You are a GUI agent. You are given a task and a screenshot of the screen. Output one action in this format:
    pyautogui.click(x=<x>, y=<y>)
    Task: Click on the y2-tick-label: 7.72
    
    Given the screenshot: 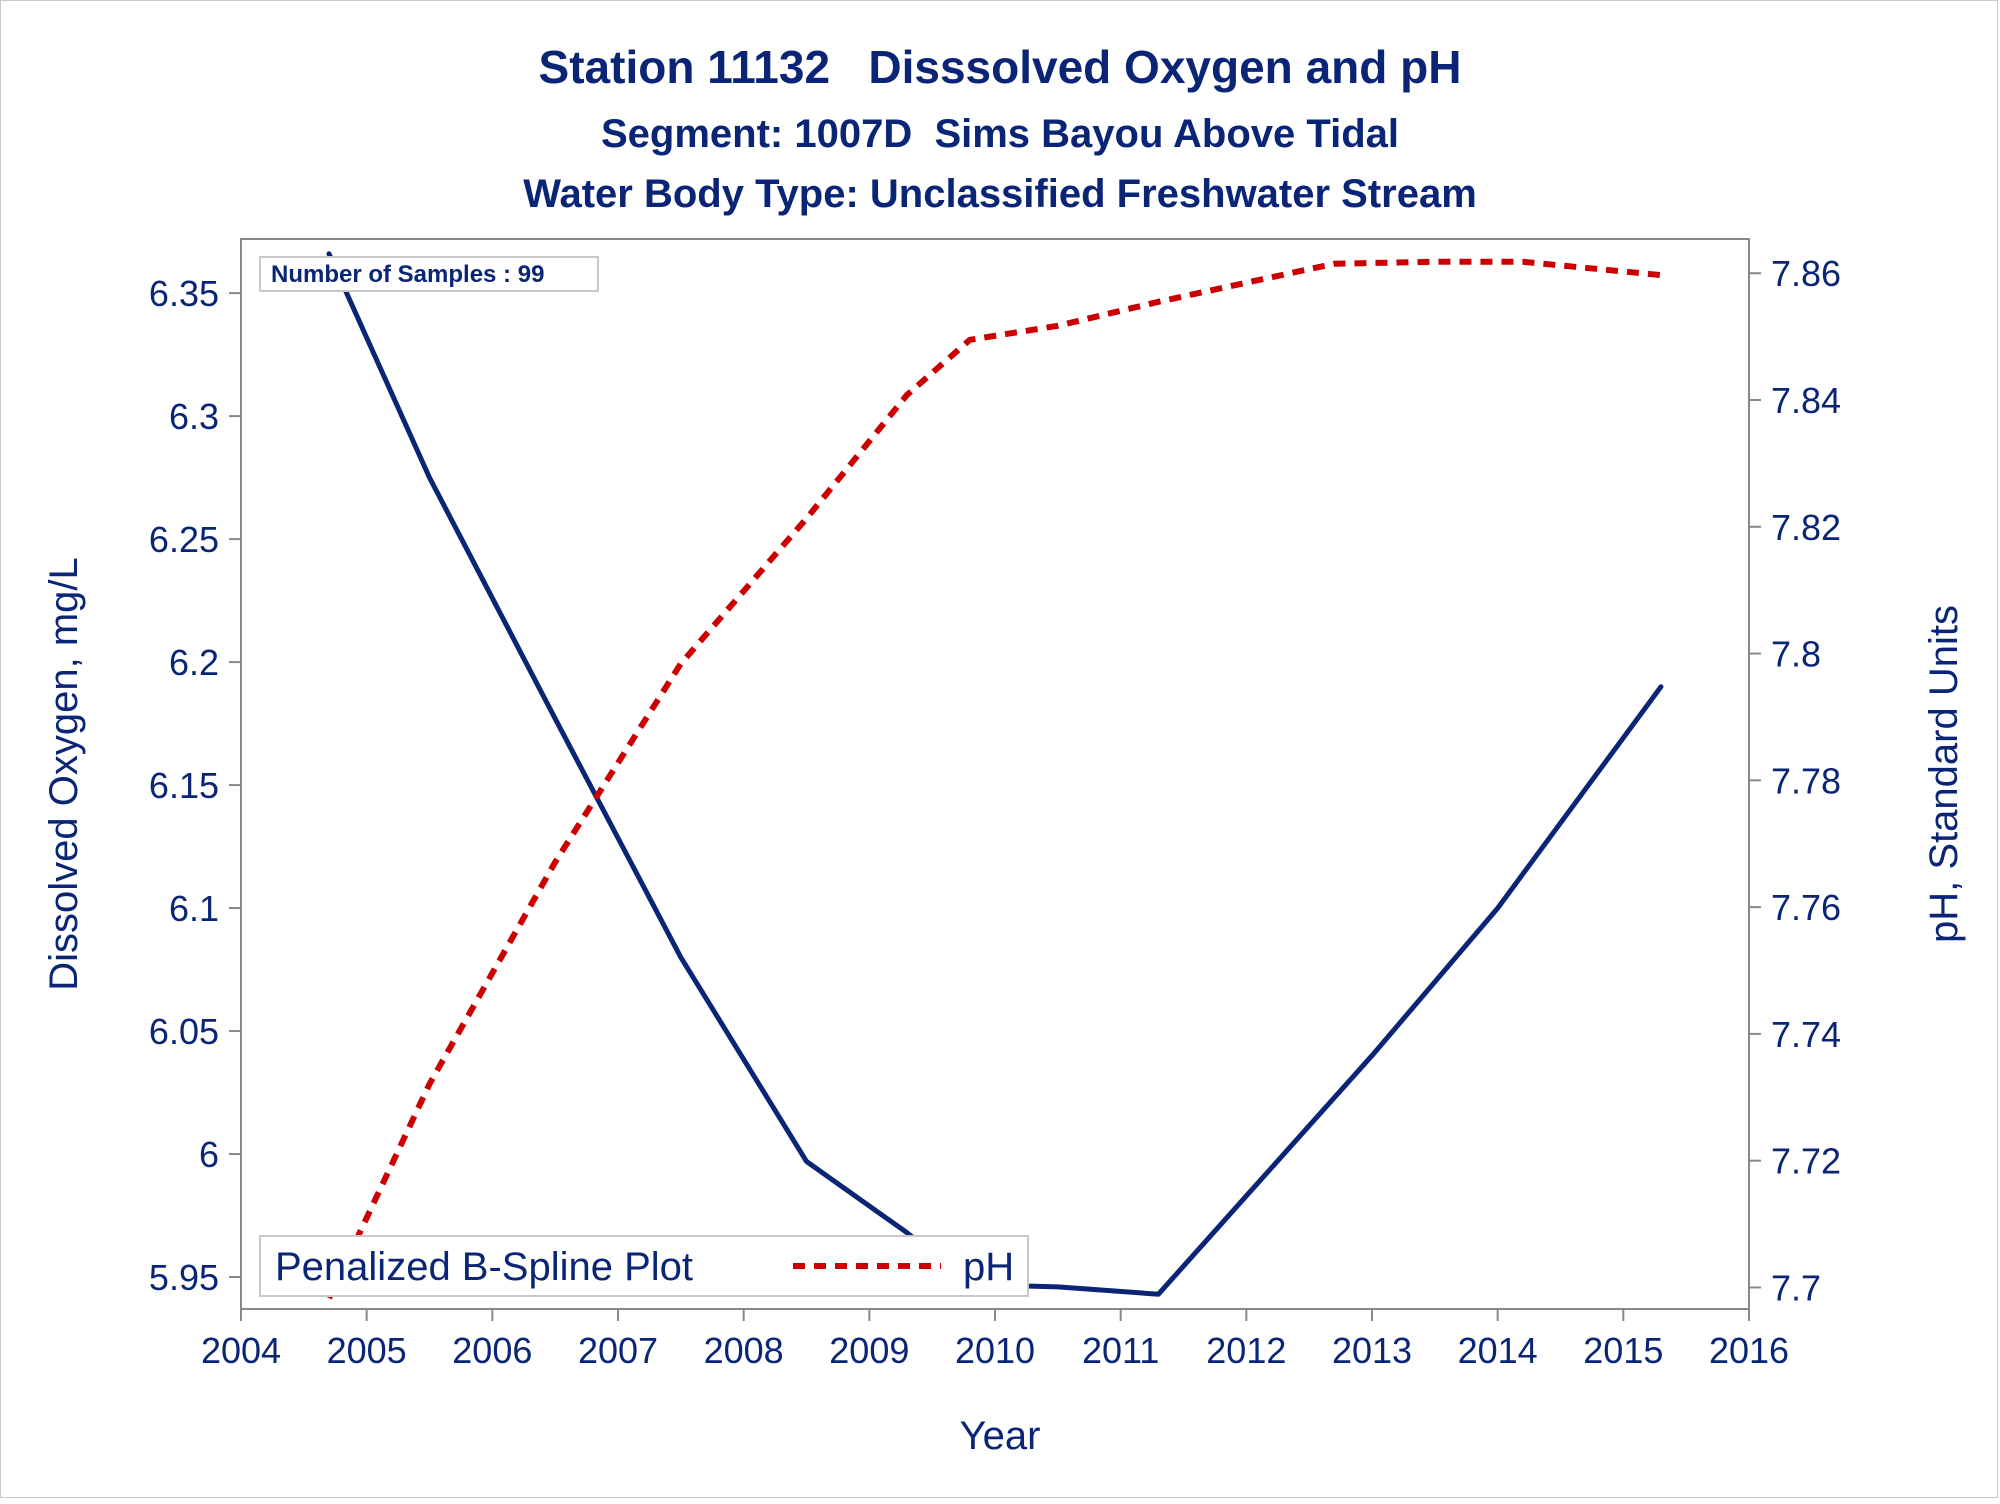 What is the action you would take?
    pyautogui.click(x=1806, y=1161)
    